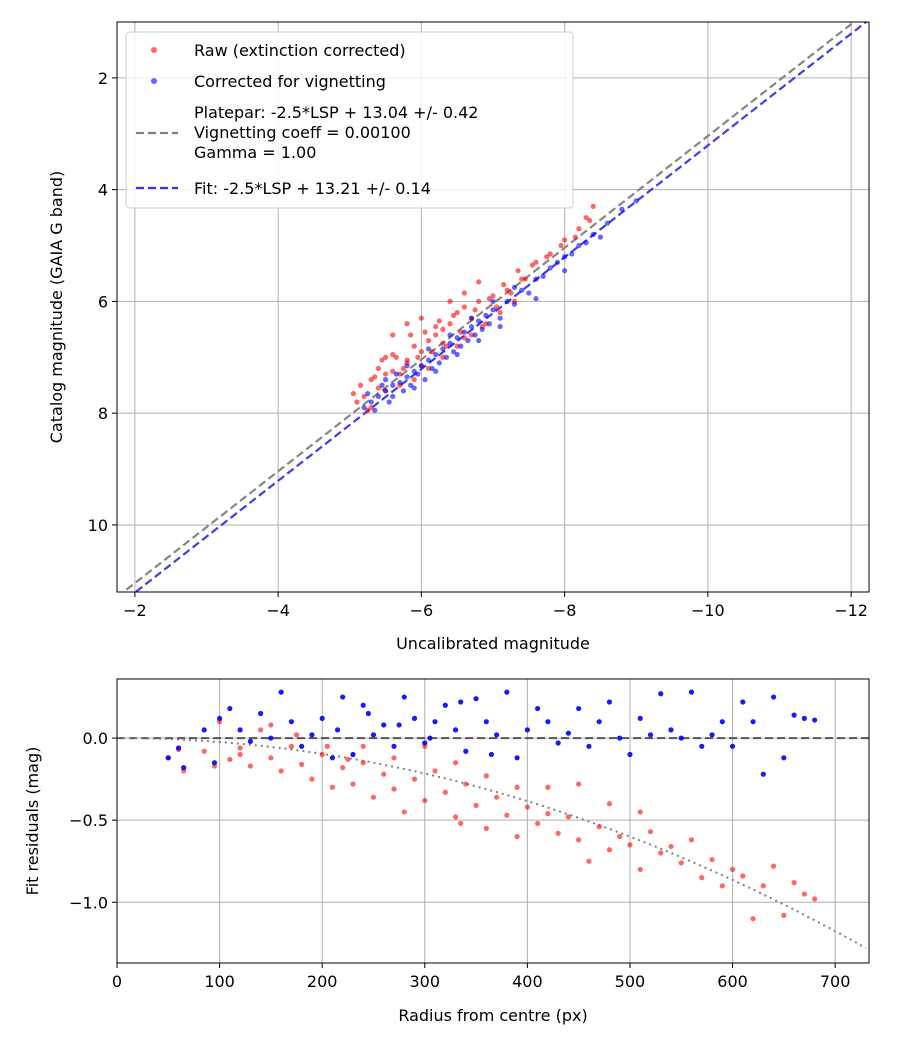 The image size is (900, 1050). Describe the element at coordinates (117, 981) in the screenshot. I see `bottom-x-tick-label: 0` at that location.